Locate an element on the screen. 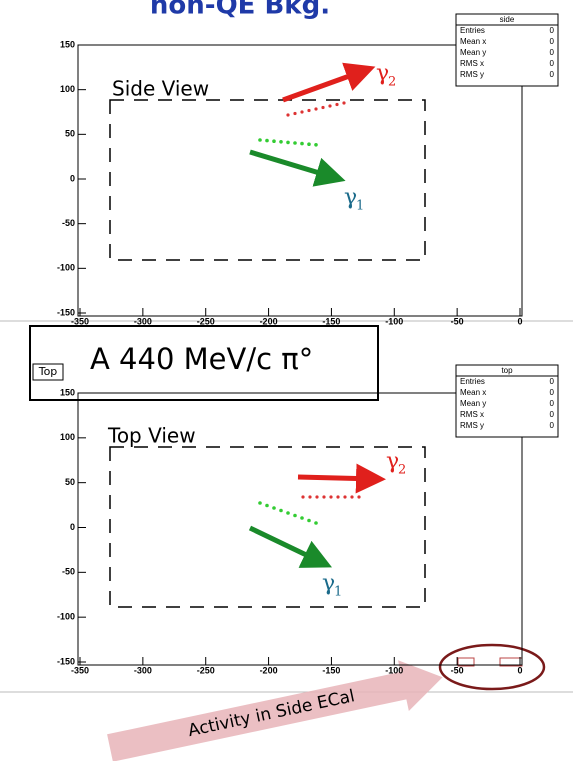 The image size is (573, 761). gamma1-subscript: 1 is located at coordinates (338, 592).